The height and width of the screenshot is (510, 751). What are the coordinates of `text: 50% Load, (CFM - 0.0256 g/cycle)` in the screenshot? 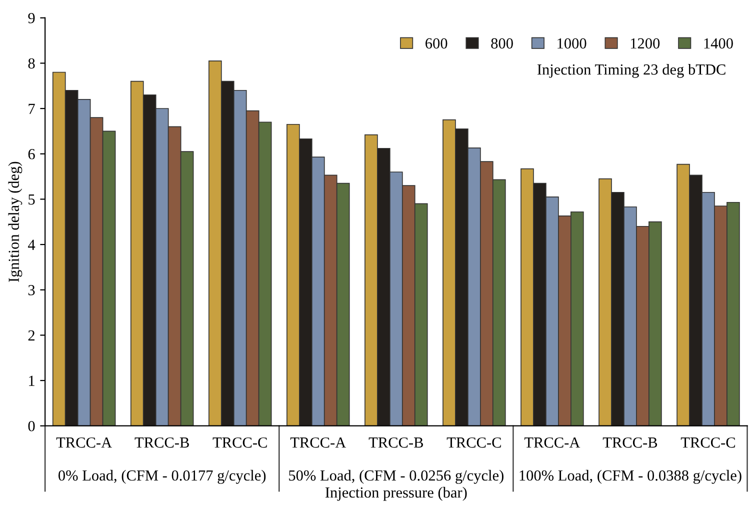 It's located at (396, 477).